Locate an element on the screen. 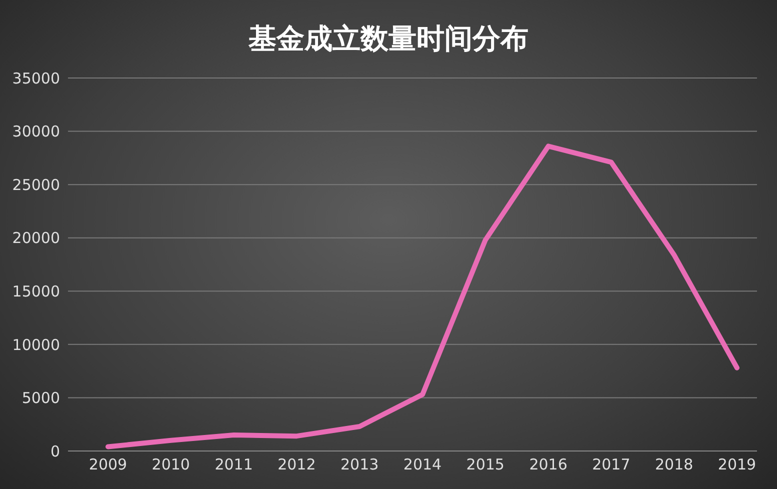  y-tick-label: 10000 is located at coordinates (36, 345).